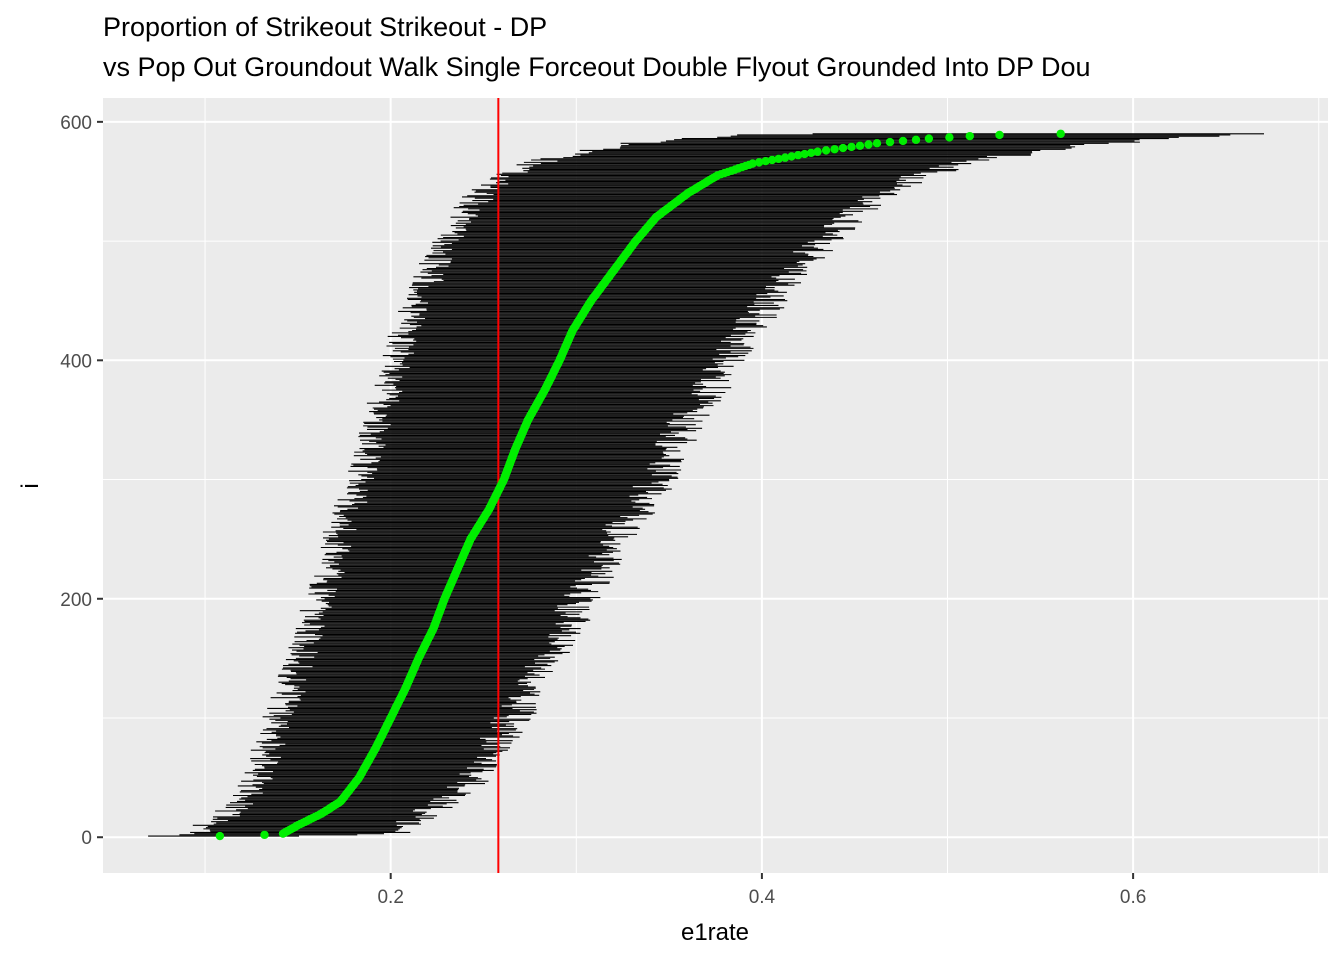  I want to click on y-axis: 0 200 400 600, so click(81, 481).